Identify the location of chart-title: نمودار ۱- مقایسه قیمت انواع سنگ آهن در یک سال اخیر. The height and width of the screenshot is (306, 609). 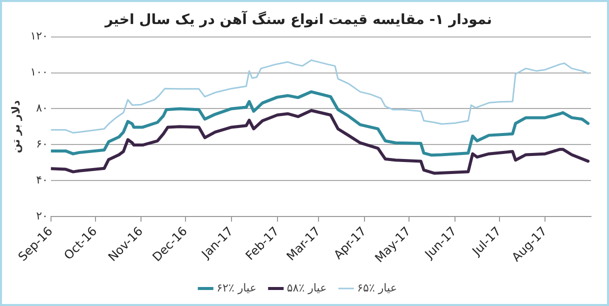
(298, 19).